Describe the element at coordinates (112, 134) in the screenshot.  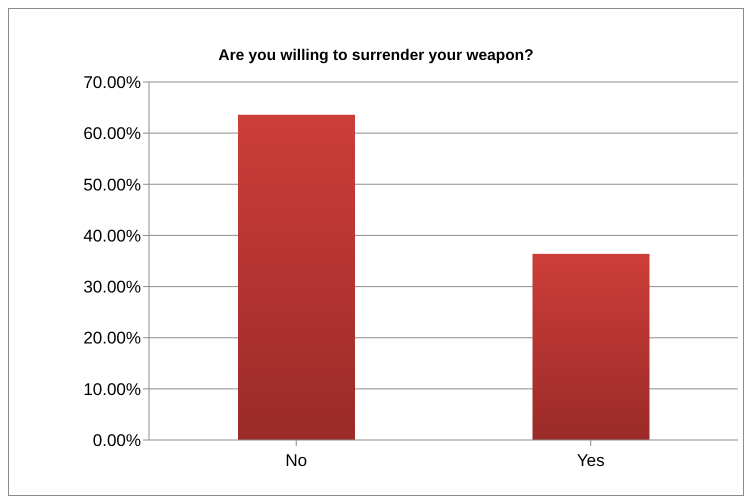
I see `y-tick-label: 60.00%` at that location.